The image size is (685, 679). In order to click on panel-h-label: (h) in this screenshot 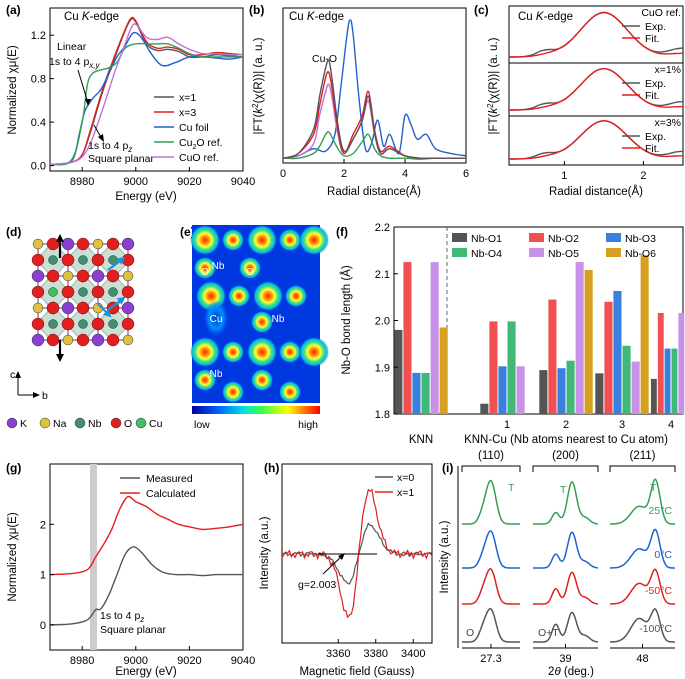, I will do `click(271, 468)`.